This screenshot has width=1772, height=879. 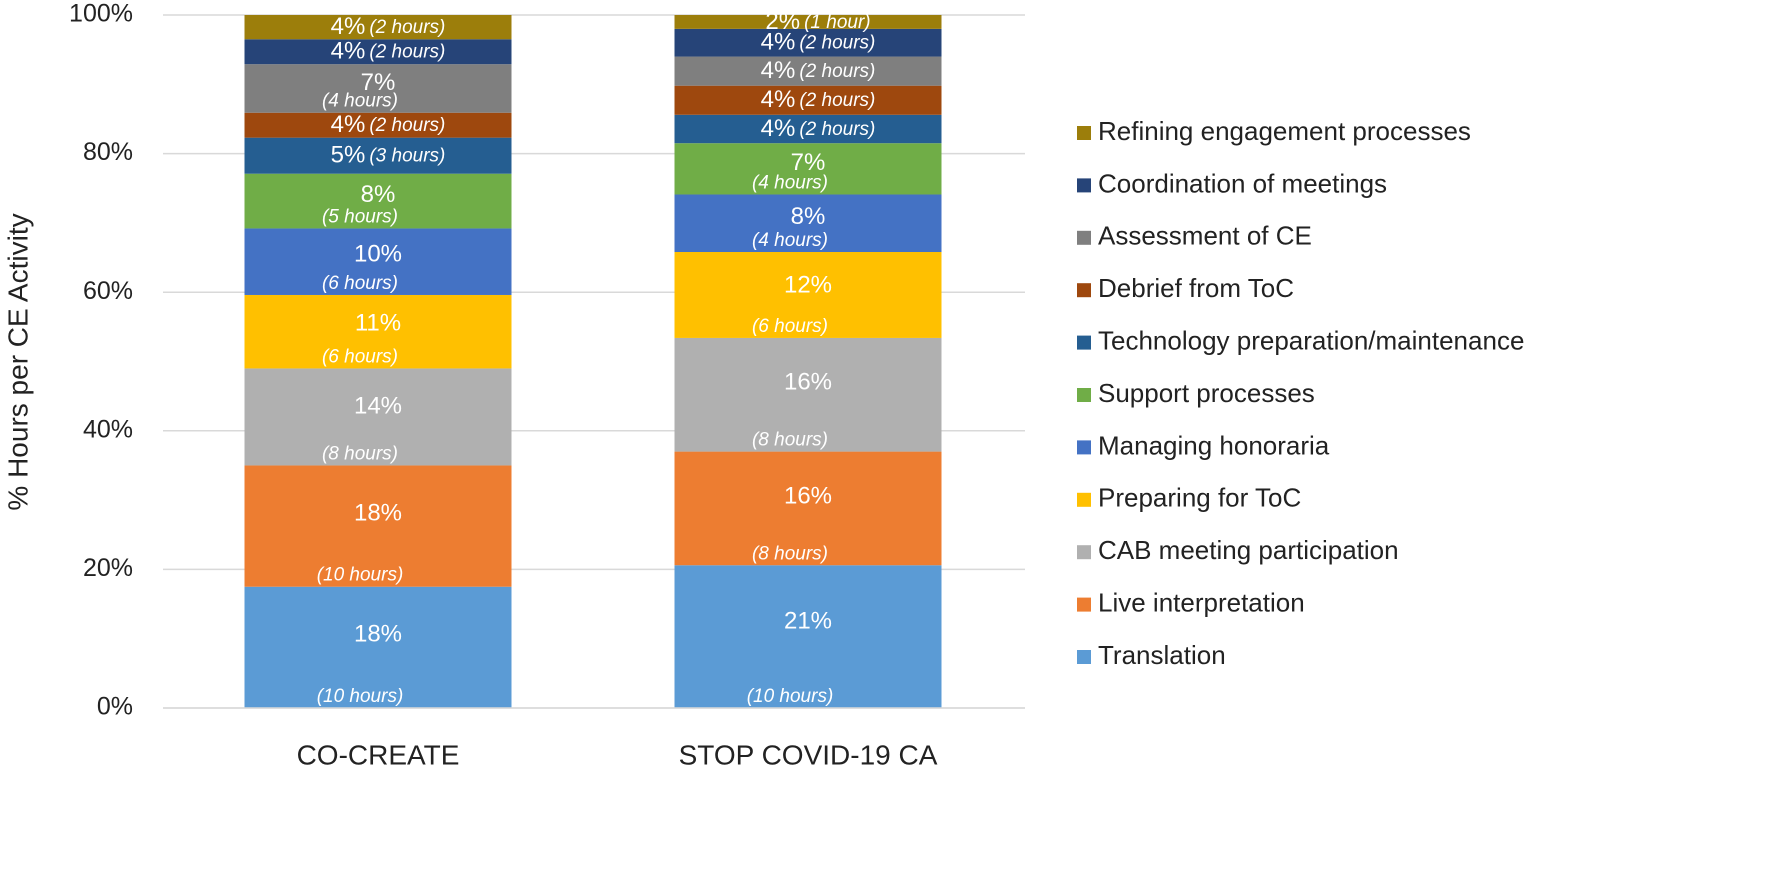 I want to click on legend-label: Support processes, so click(x=1206, y=393).